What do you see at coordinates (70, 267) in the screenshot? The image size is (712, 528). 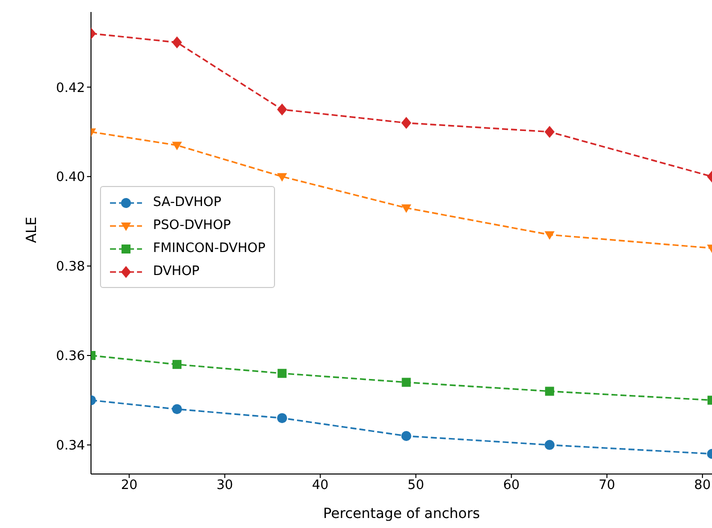 I see `y-tick-label: 0.38` at bounding box center [70, 267].